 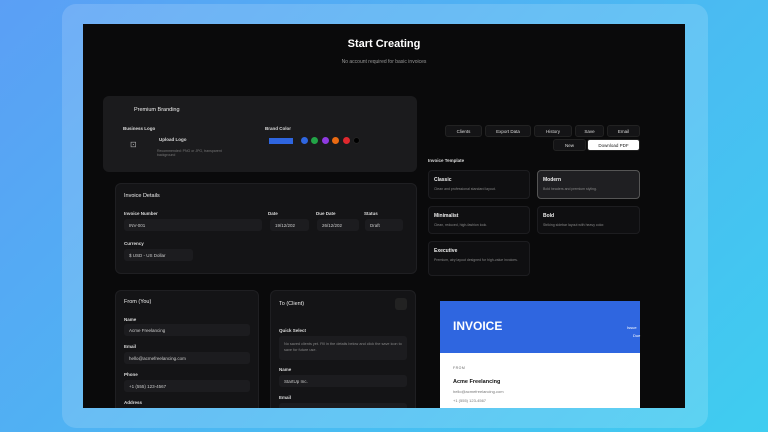 What do you see at coordinates (130, 319) in the screenshot?
I see `from-name-label: Name` at bounding box center [130, 319].